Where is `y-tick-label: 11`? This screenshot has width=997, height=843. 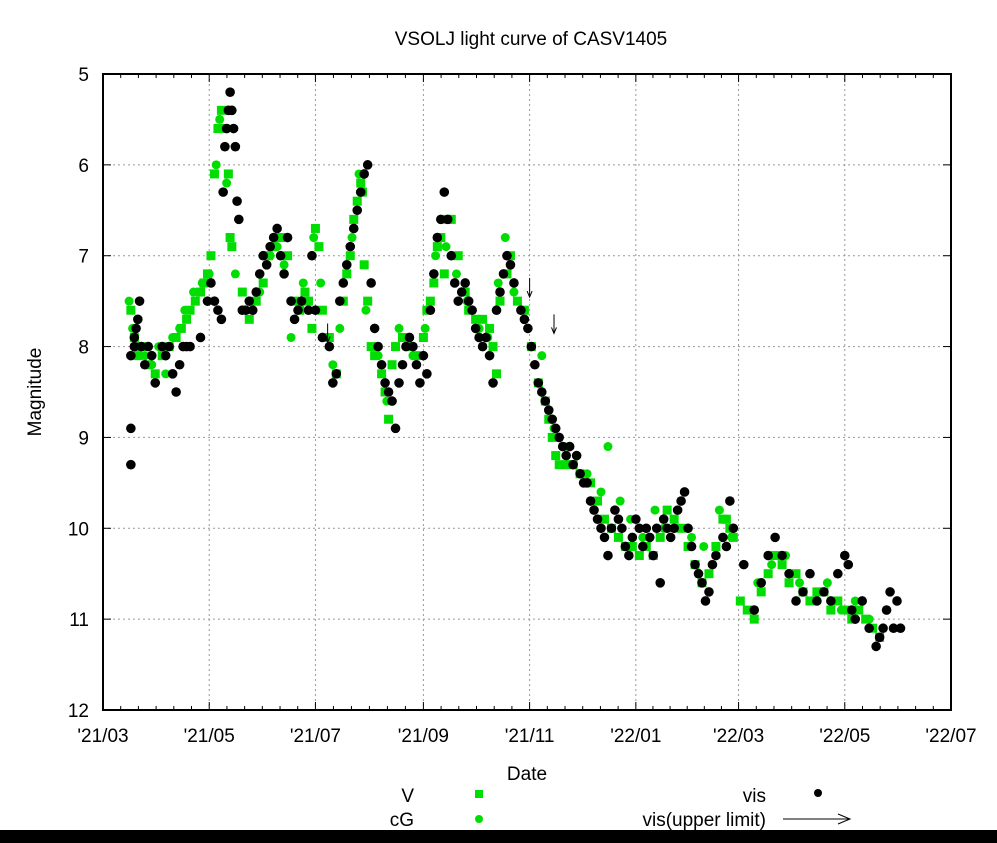
y-tick-label: 11 is located at coordinates (79, 620).